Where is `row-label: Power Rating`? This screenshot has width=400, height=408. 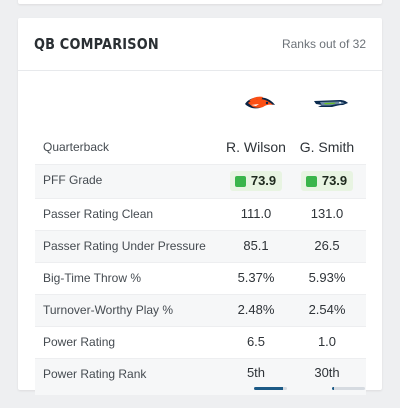 row-label: Power Rating is located at coordinates (79, 342).